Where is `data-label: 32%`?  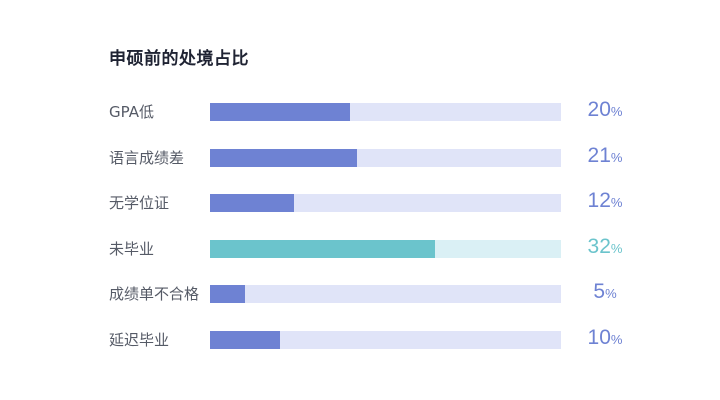 data-label: 32% is located at coordinates (605, 247).